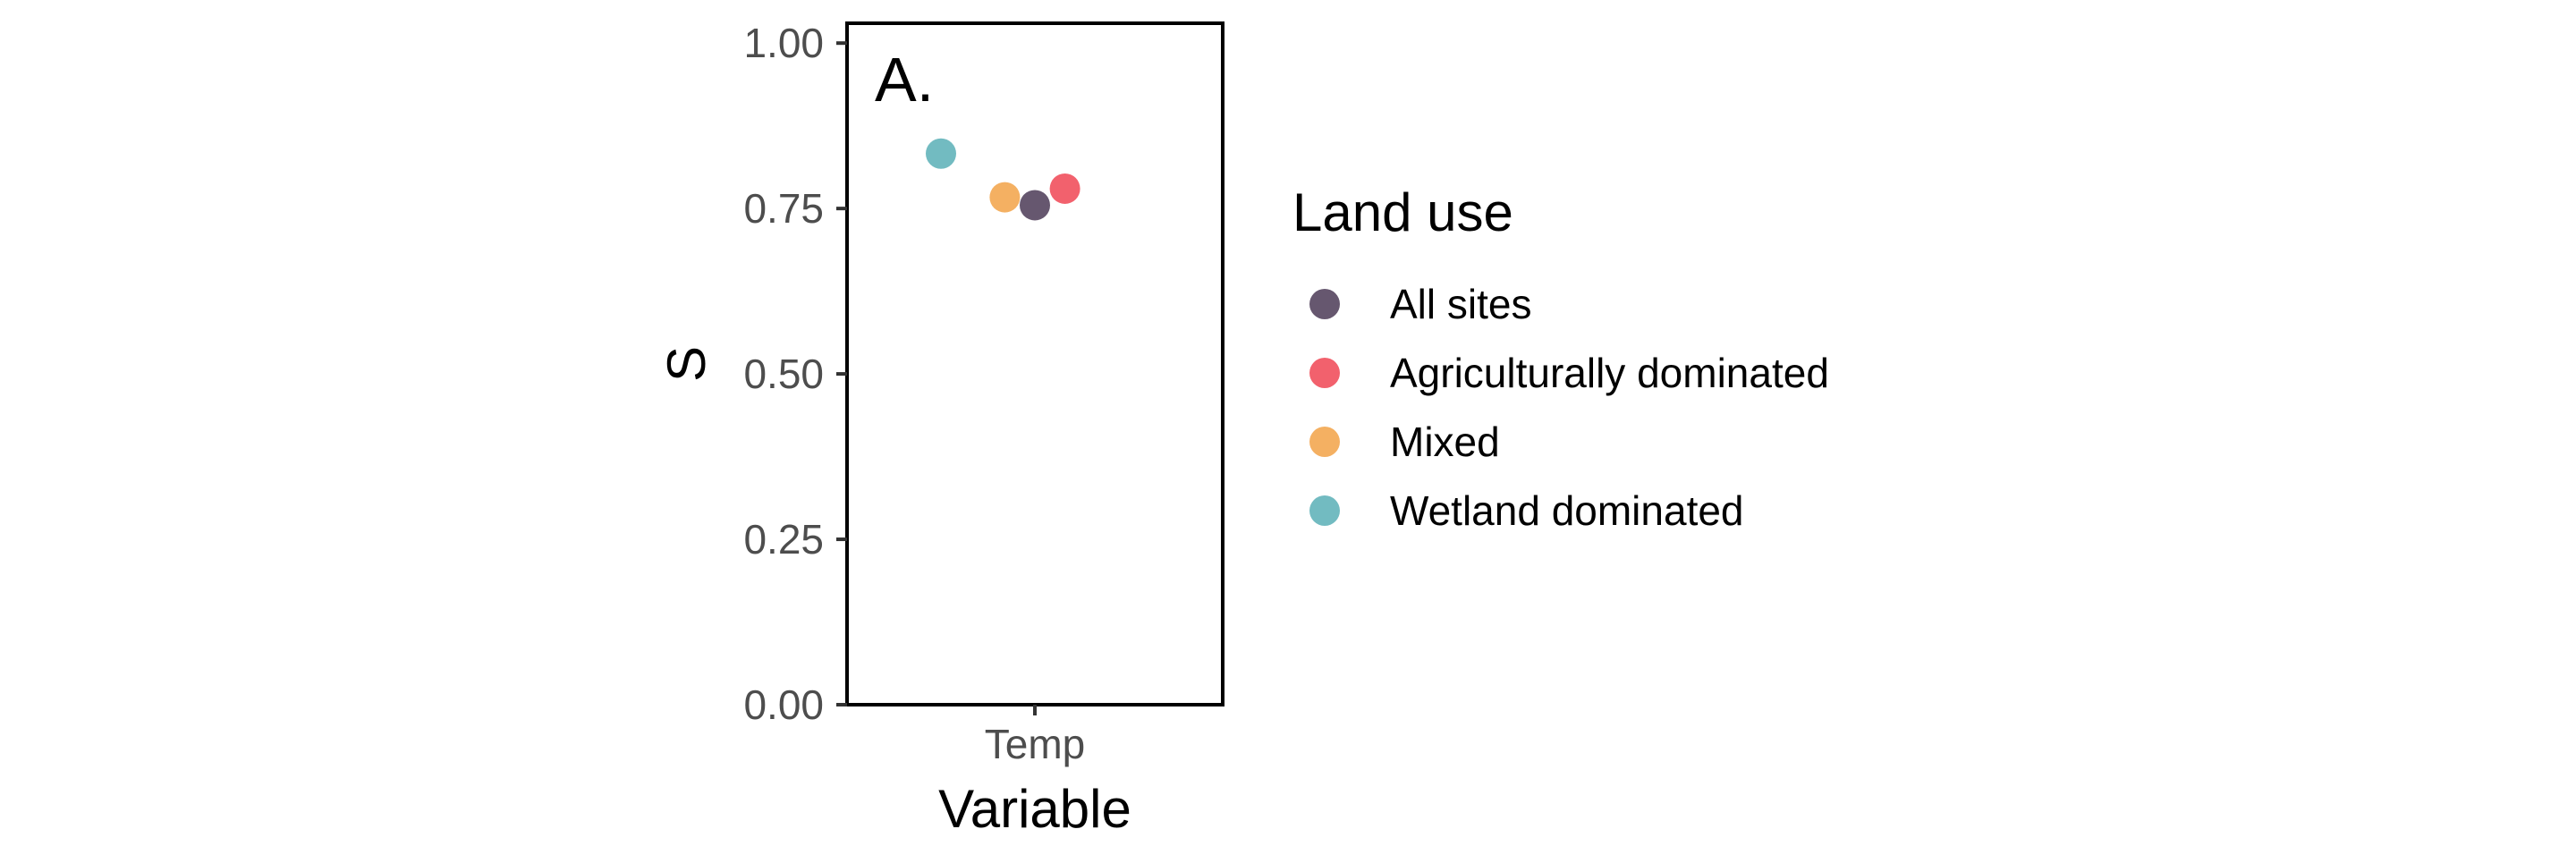  What do you see at coordinates (1324, 510) in the screenshot?
I see `legend-key-wetland-dominated` at bounding box center [1324, 510].